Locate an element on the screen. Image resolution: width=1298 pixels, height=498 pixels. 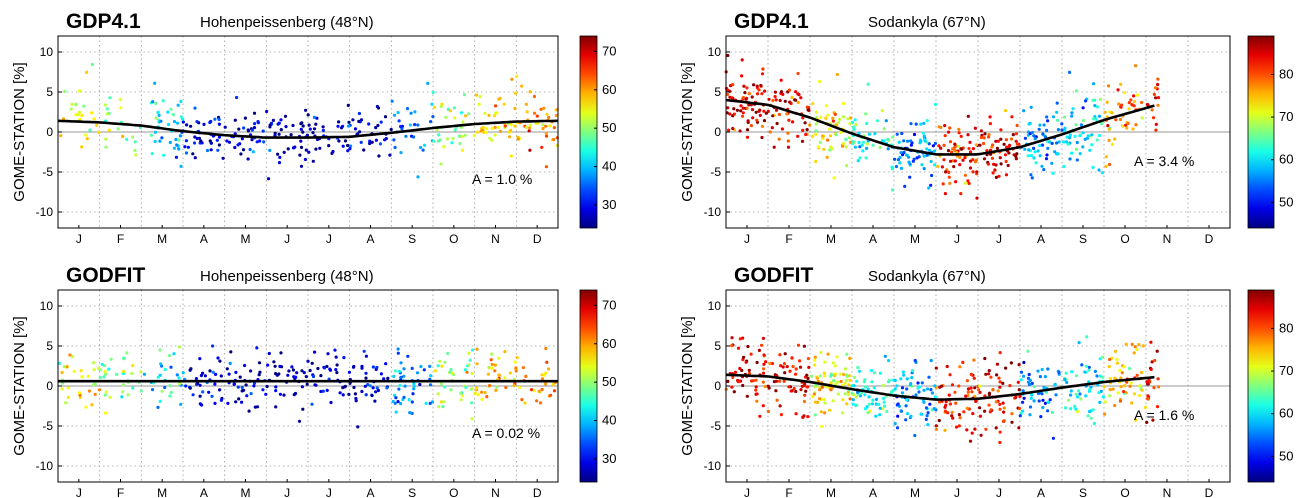
colorbar-tick-label: 50 is located at coordinates (1286, 201).